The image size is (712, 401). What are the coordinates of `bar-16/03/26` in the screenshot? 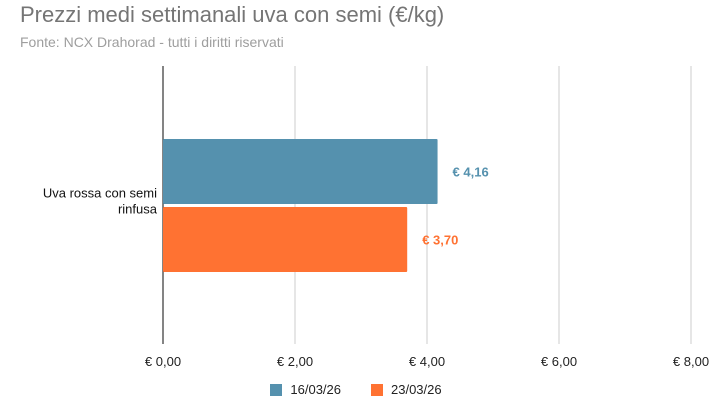 It's located at (300, 171).